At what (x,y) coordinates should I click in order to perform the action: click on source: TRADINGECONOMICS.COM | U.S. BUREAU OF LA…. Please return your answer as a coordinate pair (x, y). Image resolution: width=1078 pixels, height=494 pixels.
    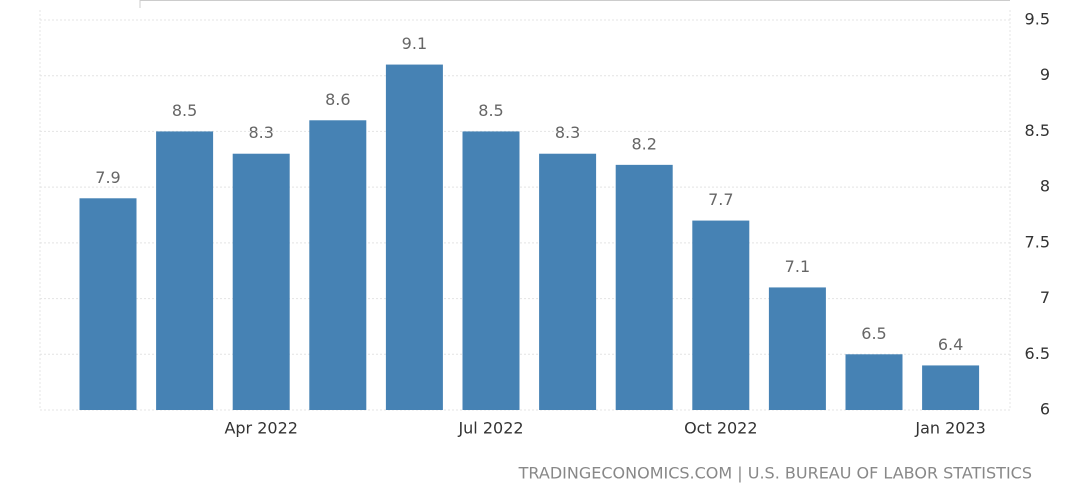
    Looking at the image, I should click on (775, 473).